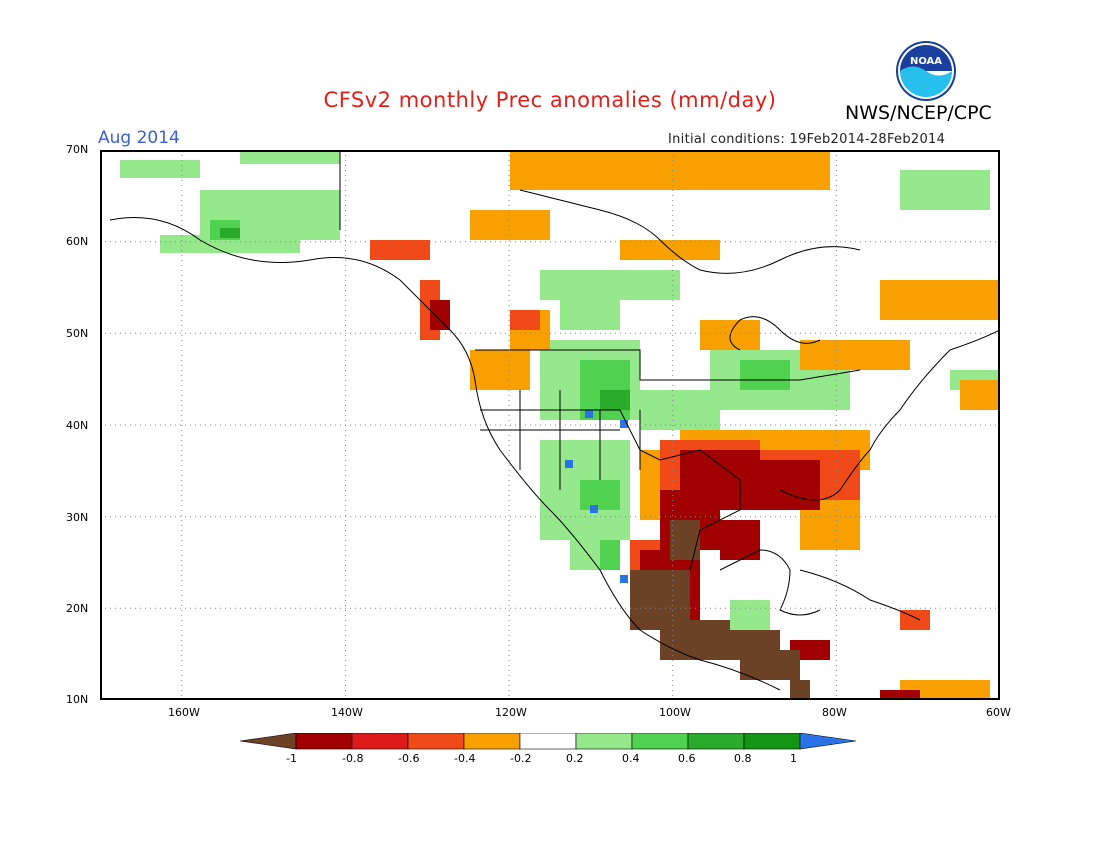 This screenshot has width=1100, height=850. What do you see at coordinates (77, 333) in the screenshot?
I see `lat-label: 50N` at bounding box center [77, 333].